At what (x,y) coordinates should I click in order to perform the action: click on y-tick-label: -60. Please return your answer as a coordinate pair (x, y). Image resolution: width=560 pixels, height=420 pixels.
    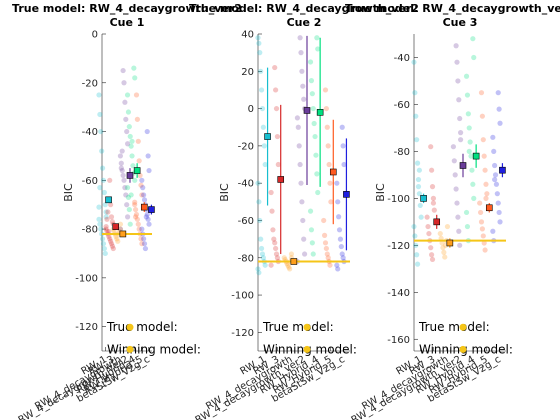
    Looking at the image, I should click on (90, 181).